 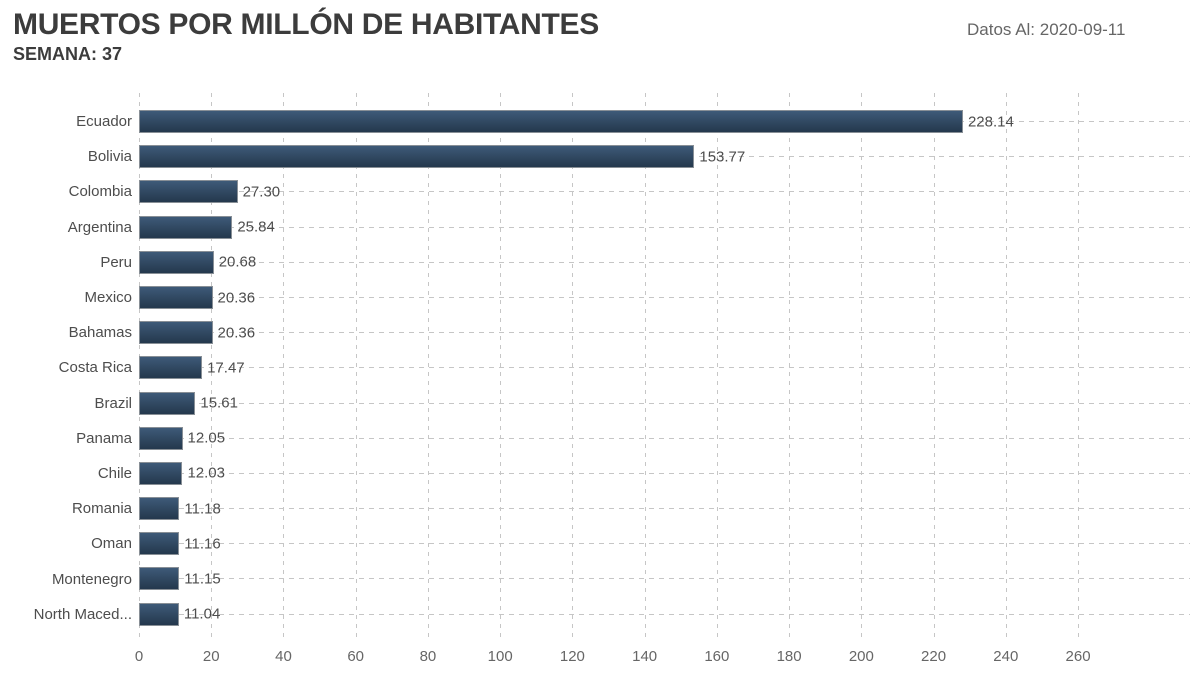 I want to click on category-label: Costa Rica, so click(x=95, y=368).